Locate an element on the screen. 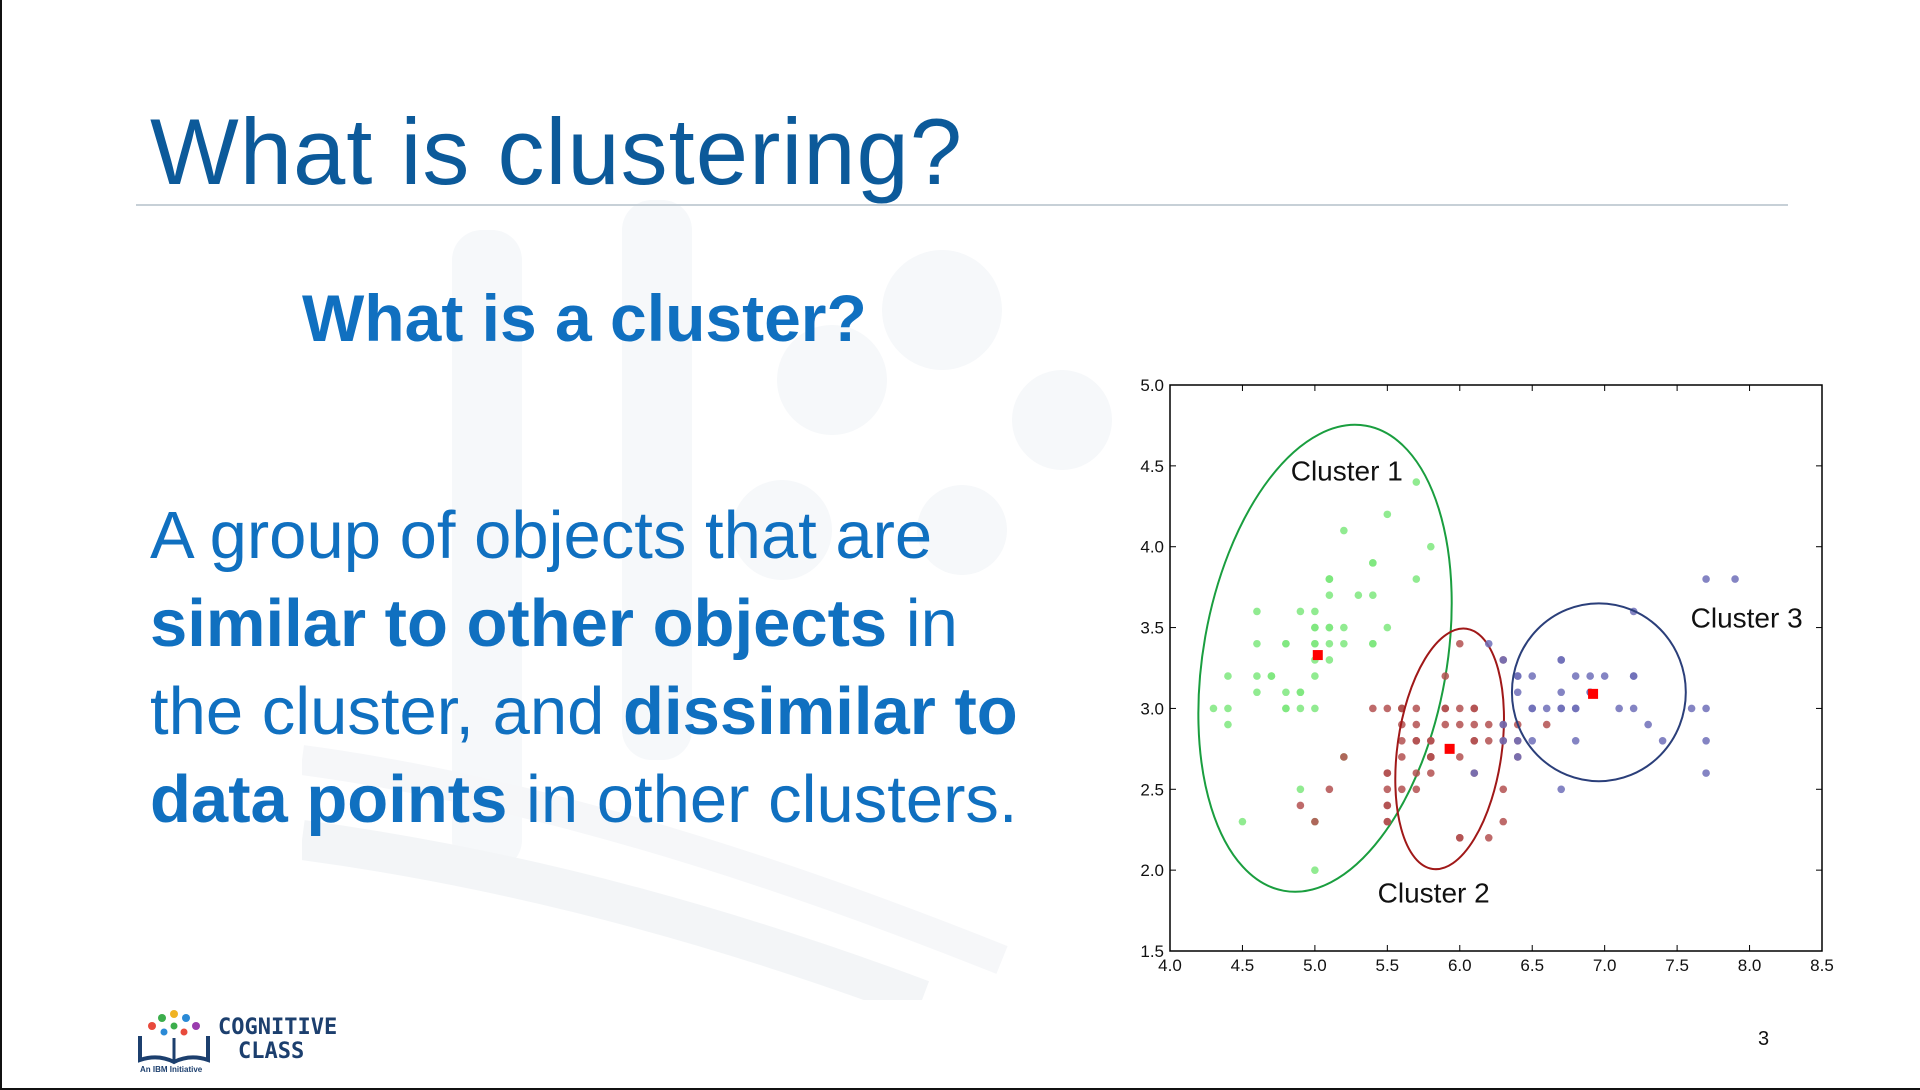 The image size is (1920, 1090). y-tick-label-4: 3.5 is located at coordinates (1152, 628).